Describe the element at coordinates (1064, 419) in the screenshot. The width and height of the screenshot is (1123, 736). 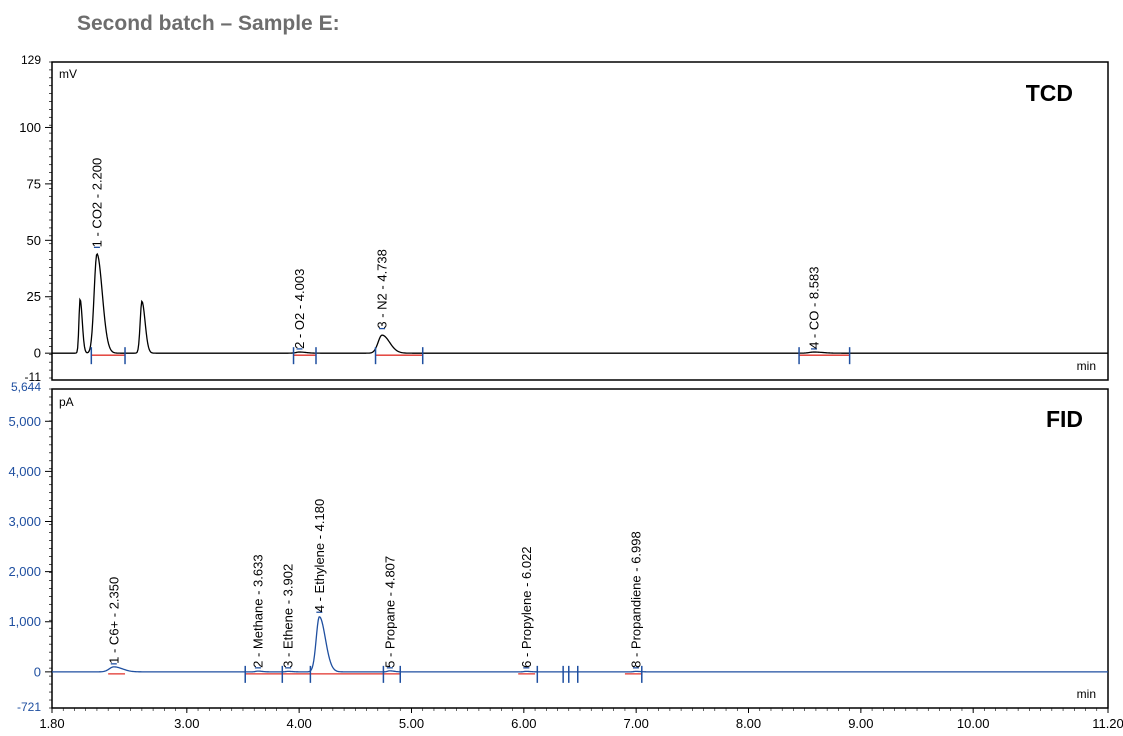
I see `fid-detector-title: FID` at that location.